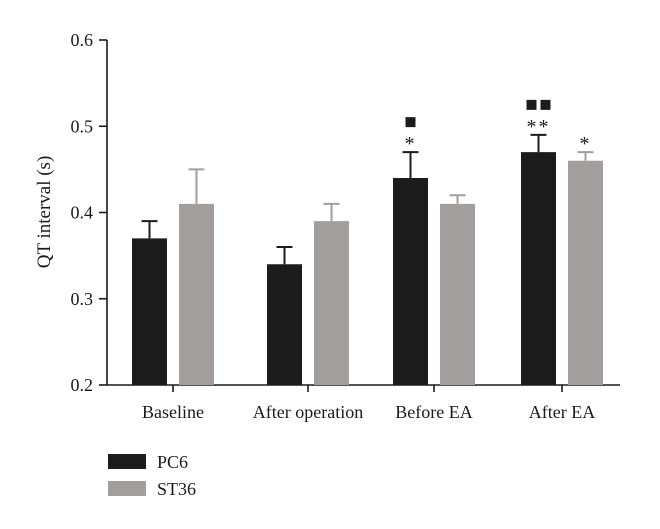  I want to click on y-axis-title: QT interval (s), so click(44, 212).